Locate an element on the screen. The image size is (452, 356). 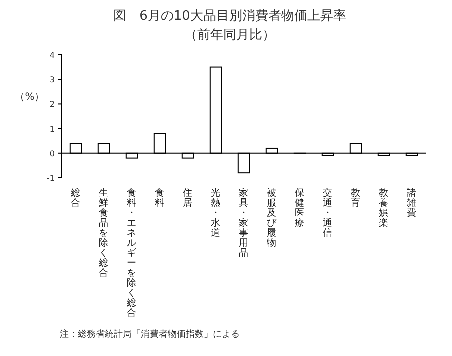
y-tick-label: 2 is located at coordinates (52, 105).